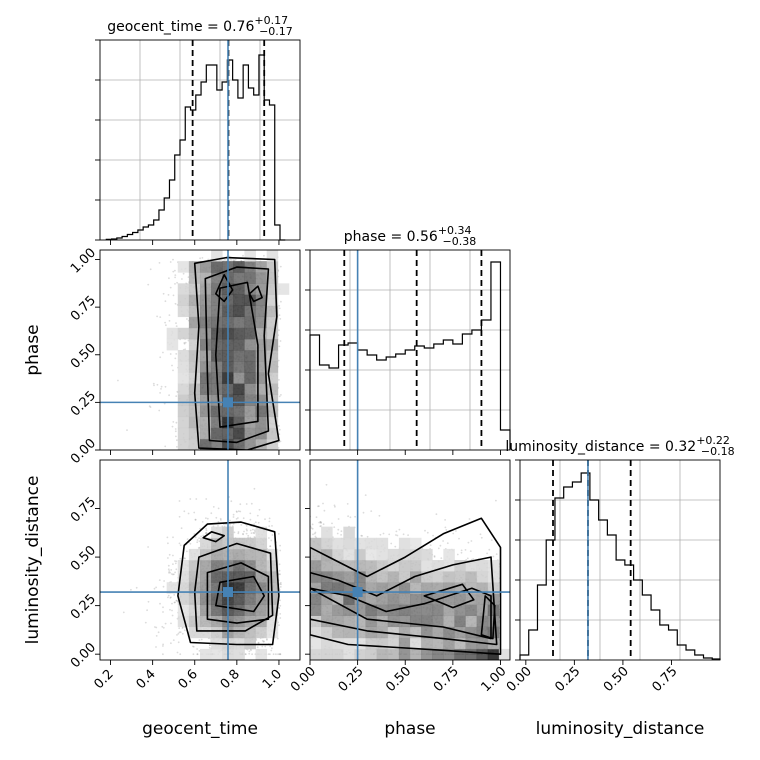 This screenshot has height=760, width=760. I want to click on ldist-vs-geocent-time-plot-area, so click(202, 573).